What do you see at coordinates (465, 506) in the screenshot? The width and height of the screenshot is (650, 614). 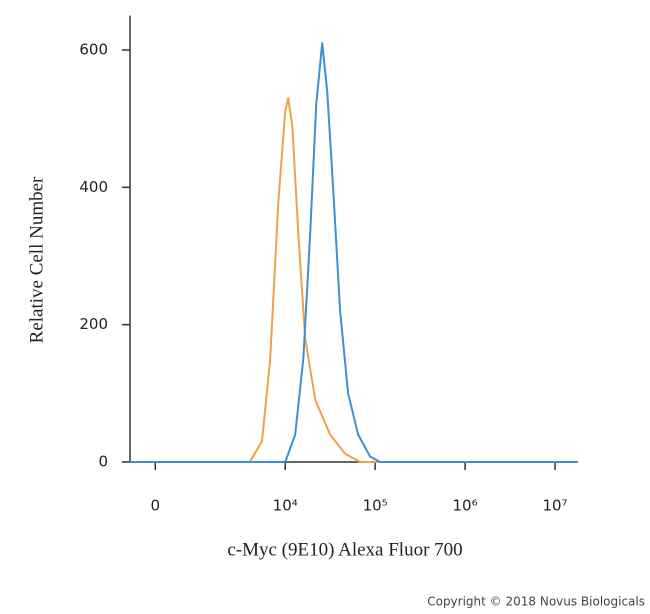 I see `x-tick-label: 10⁶` at bounding box center [465, 506].